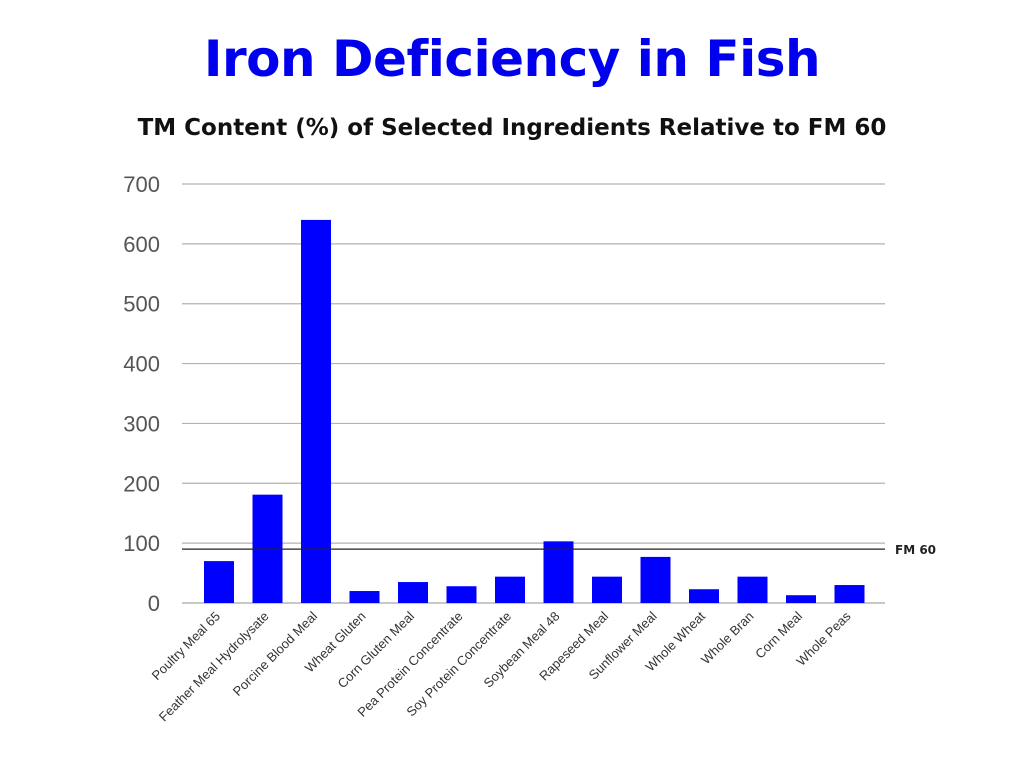  I want to click on y-axis-ticks: 0 100 200 300 400 500 600 700, so click(141, 394).